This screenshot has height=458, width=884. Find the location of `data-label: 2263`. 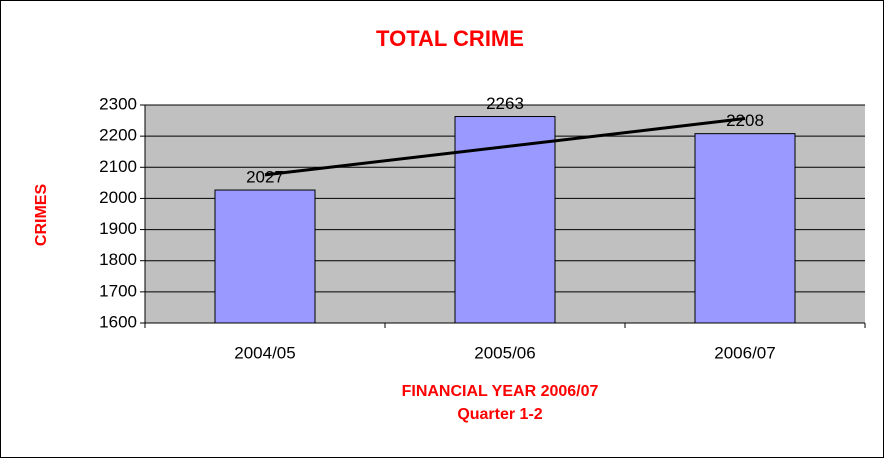

data-label: 2263 is located at coordinates (505, 103).